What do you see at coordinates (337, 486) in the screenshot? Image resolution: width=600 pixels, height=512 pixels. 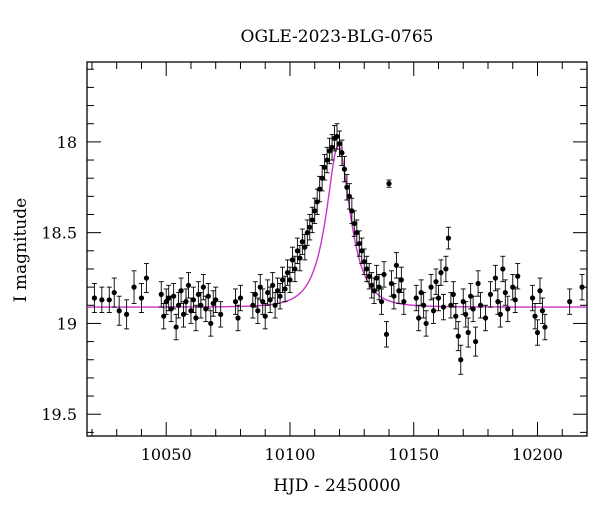 I see `x-axis-label: HJD - 2450000` at bounding box center [337, 486].